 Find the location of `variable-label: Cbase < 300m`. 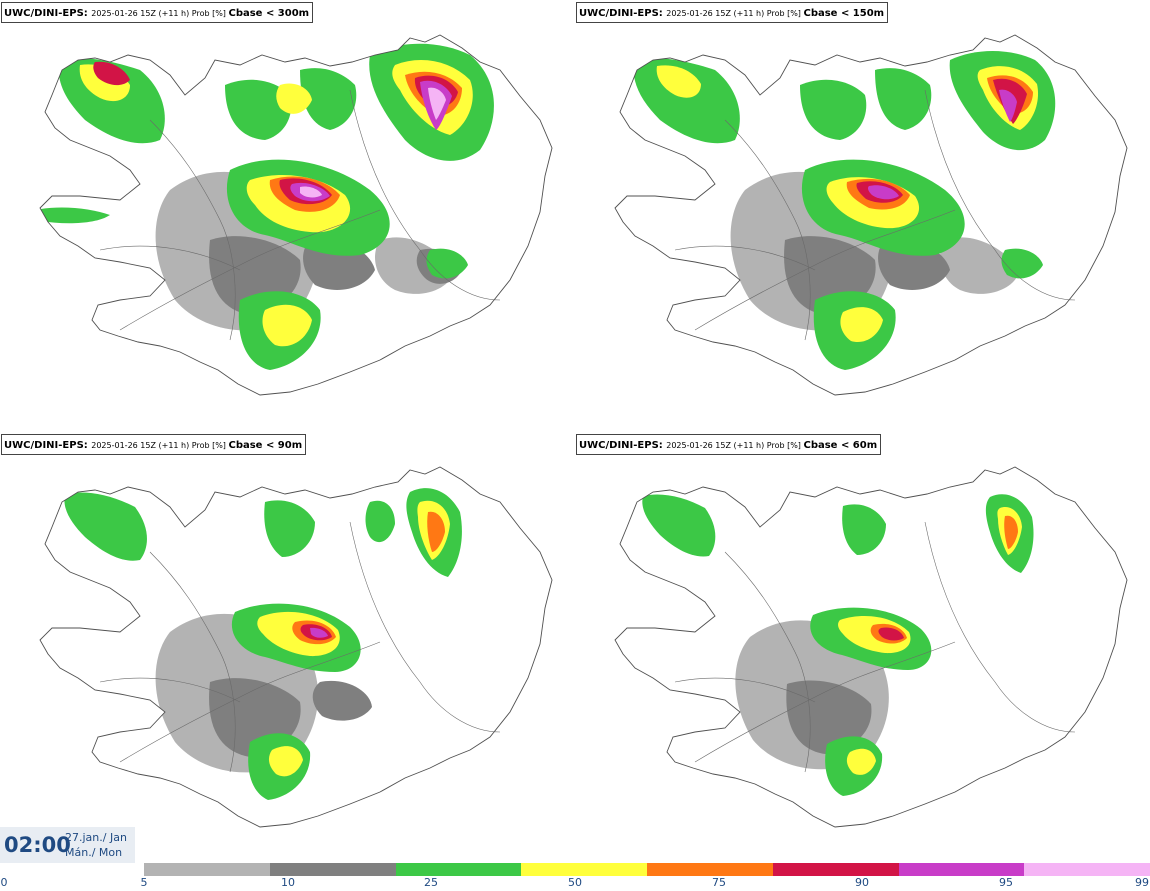

variable-label: Cbase < 300m is located at coordinates (269, 13).